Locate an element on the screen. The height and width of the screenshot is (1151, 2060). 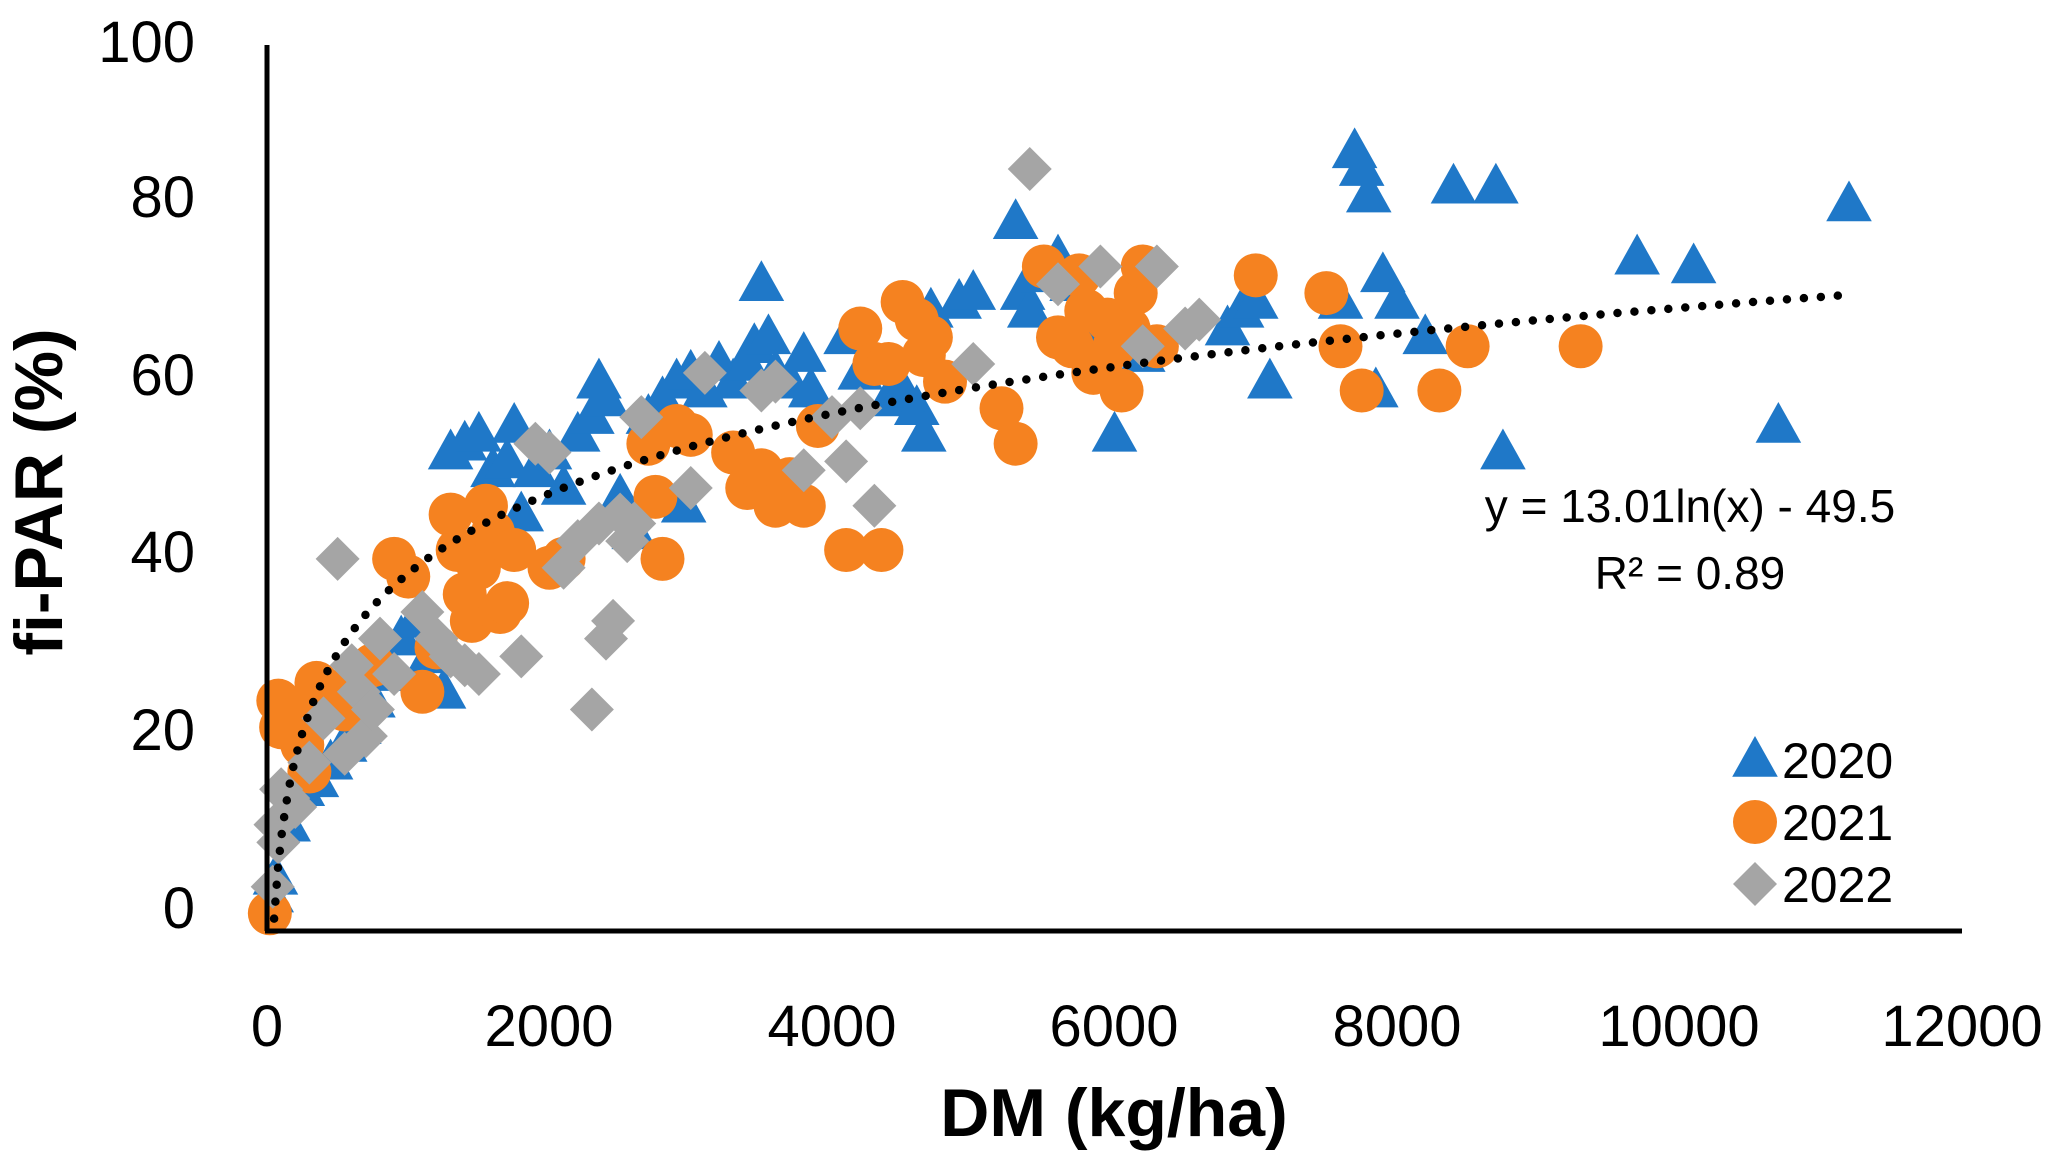
y-tick-label: 0 is located at coordinates (179, 908).